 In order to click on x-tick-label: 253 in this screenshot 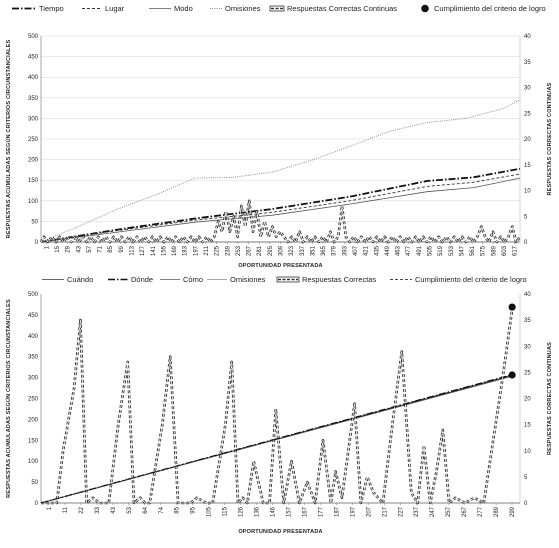, I will do `click(239, 250)`.